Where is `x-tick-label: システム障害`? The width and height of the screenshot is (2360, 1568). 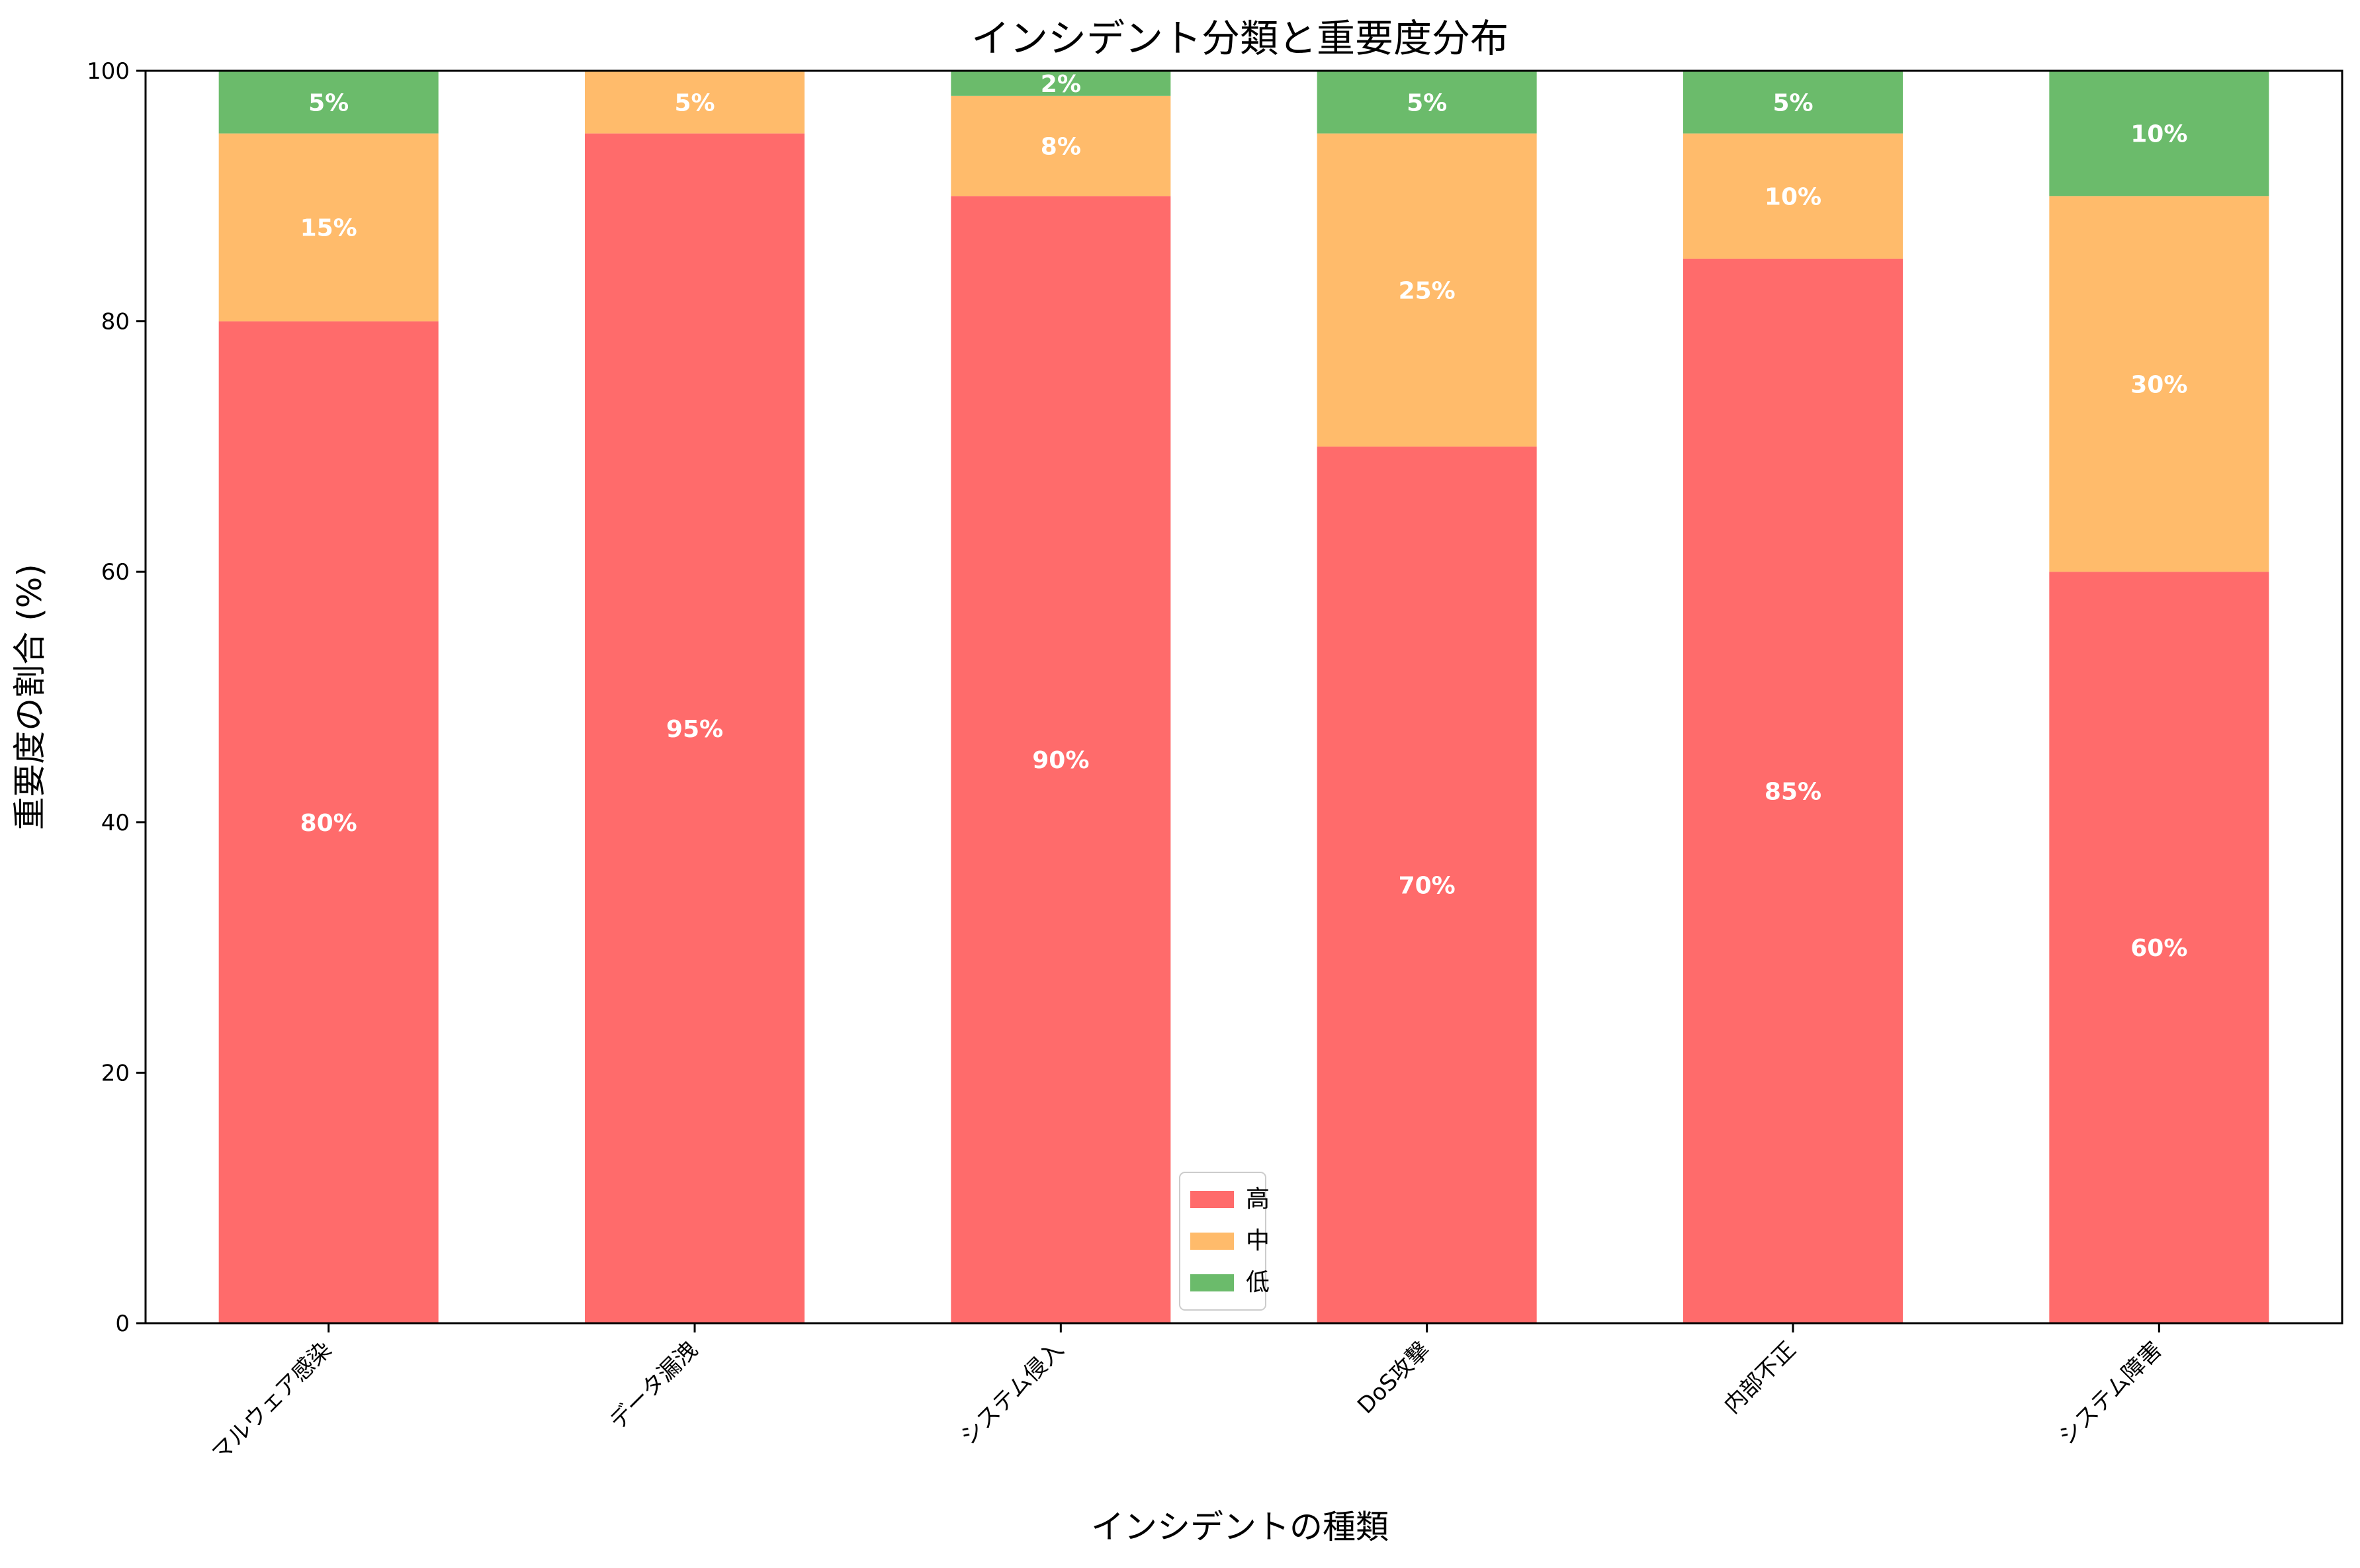 x-tick-label: システム障害 is located at coordinates (2110, 1393).